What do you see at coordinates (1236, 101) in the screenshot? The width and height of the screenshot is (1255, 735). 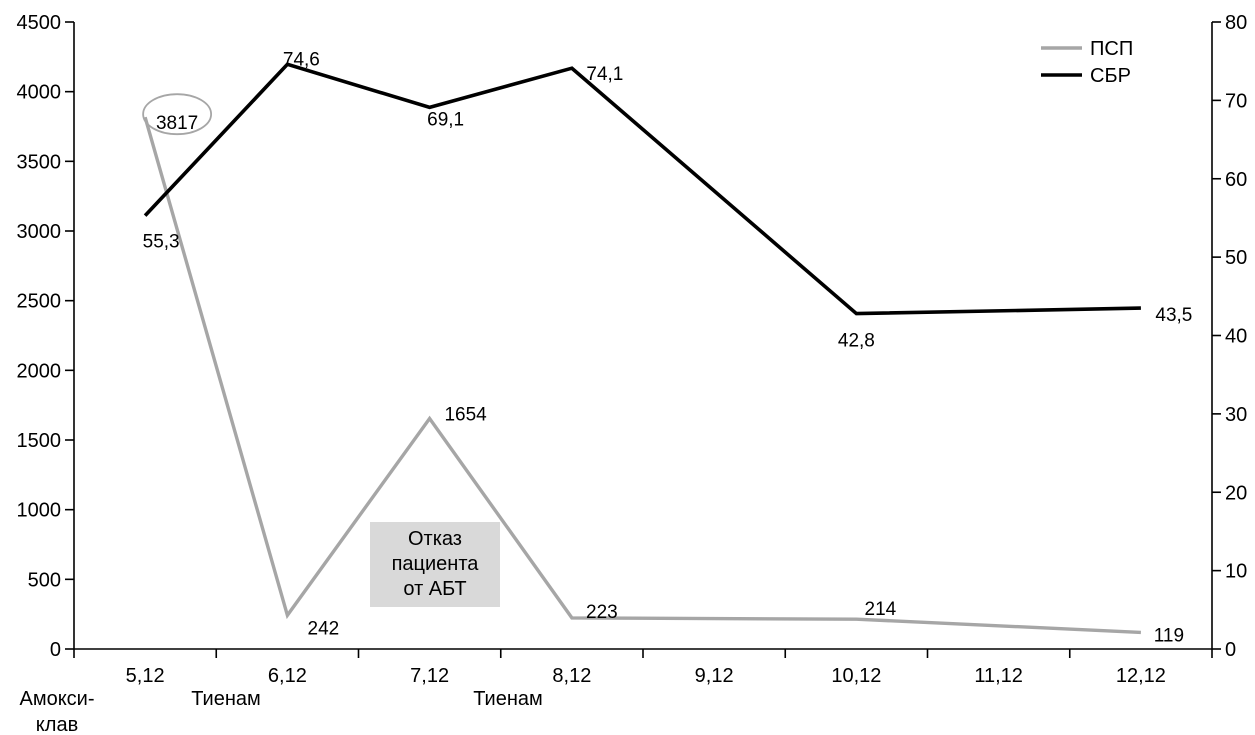 I see `y-tick-label-right: 70` at bounding box center [1236, 101].